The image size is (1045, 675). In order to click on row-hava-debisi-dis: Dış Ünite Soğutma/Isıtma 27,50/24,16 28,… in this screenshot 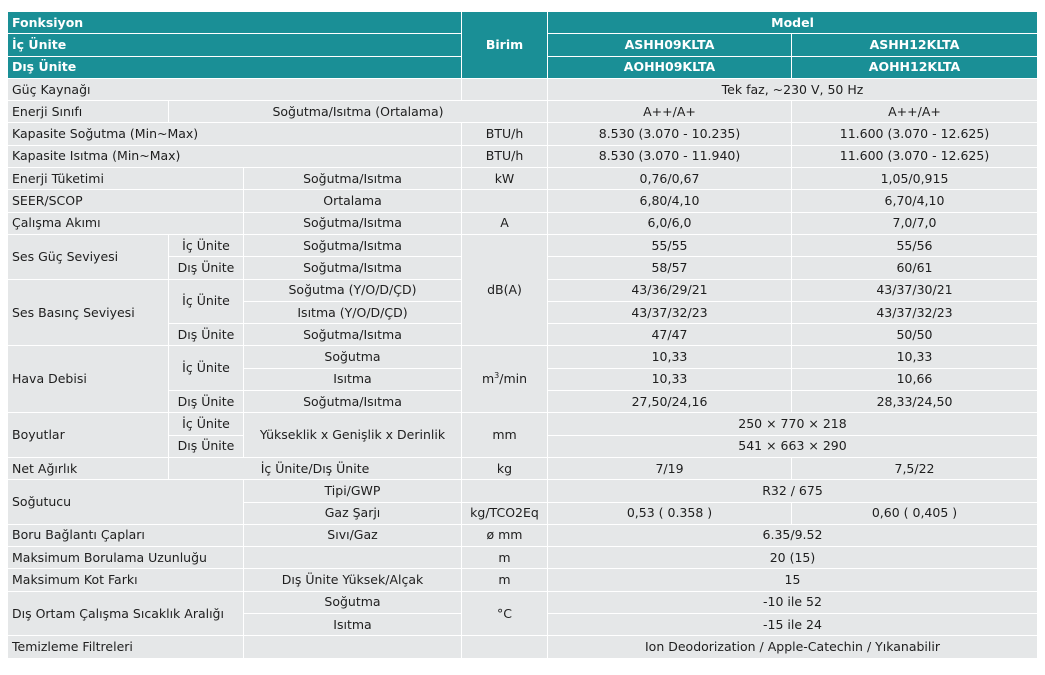, I will do `click(523, 402)`.